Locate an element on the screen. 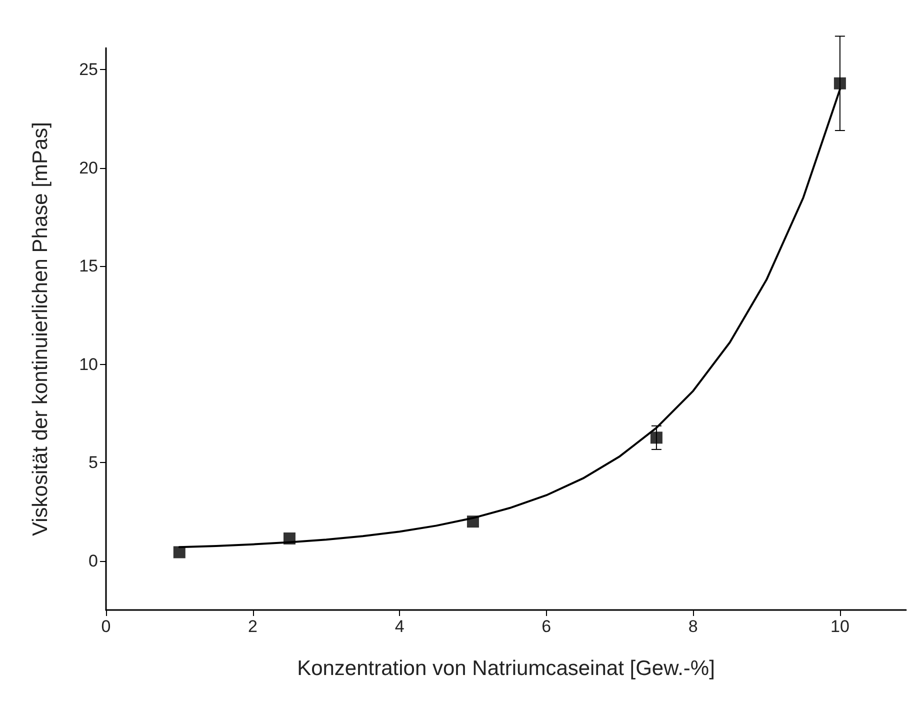  y-tick-label: 0 is located at coordinates (93, 560).